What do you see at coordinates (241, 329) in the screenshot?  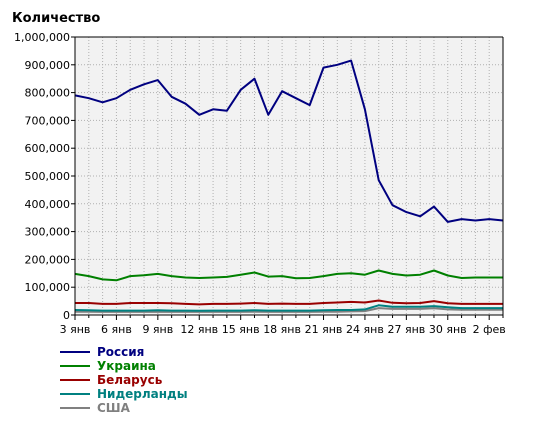 I see `x-tick-label: 15 янв` at bounding box center [241, 329].